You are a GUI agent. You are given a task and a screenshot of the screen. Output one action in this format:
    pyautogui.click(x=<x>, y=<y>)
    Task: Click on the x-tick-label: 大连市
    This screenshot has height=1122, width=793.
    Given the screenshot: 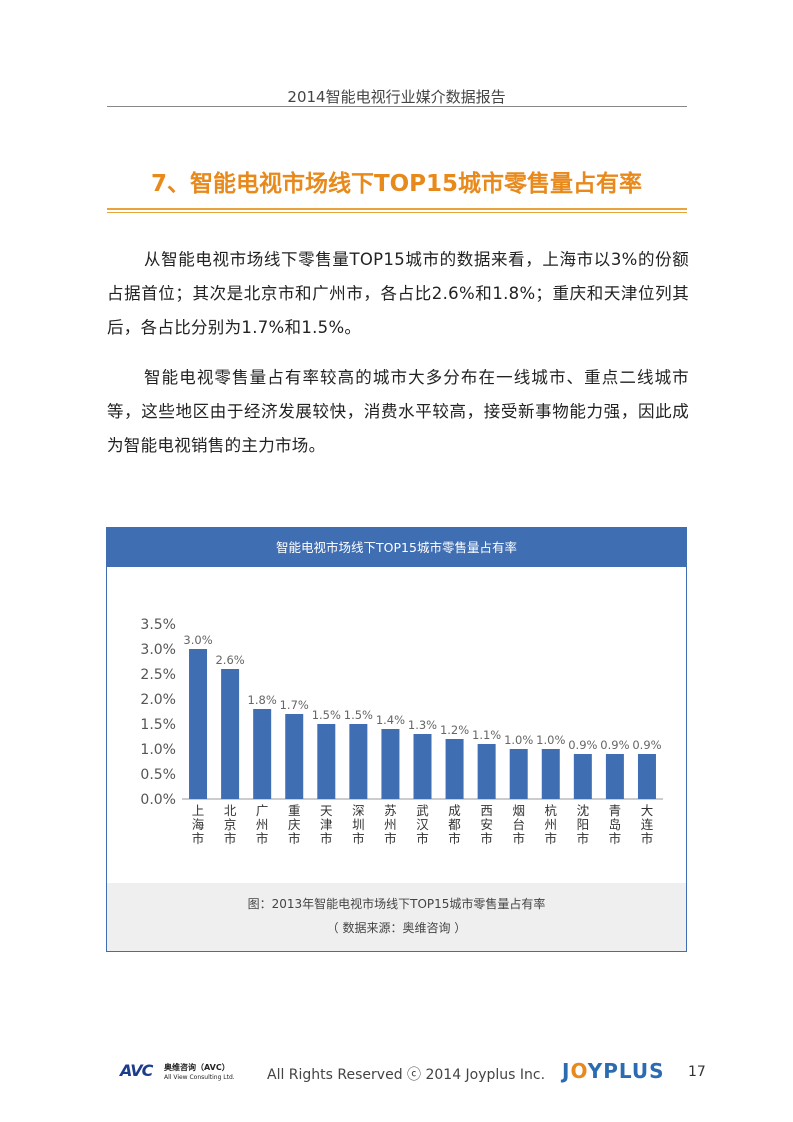 What is the action you would take?
    pyautogui.click(x=647, y=824)
    